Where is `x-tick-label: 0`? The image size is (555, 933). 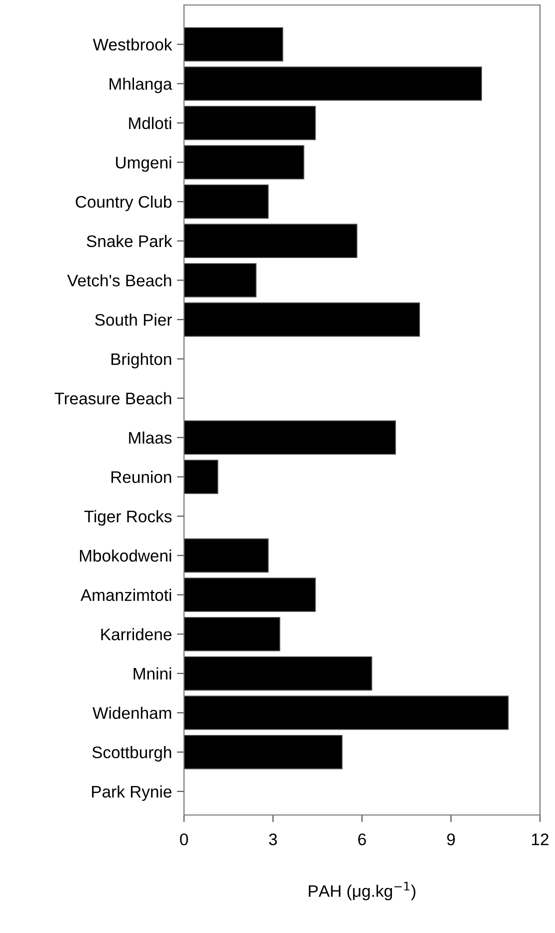 x-tick-label: 0 is located at coordinates (184, 839).